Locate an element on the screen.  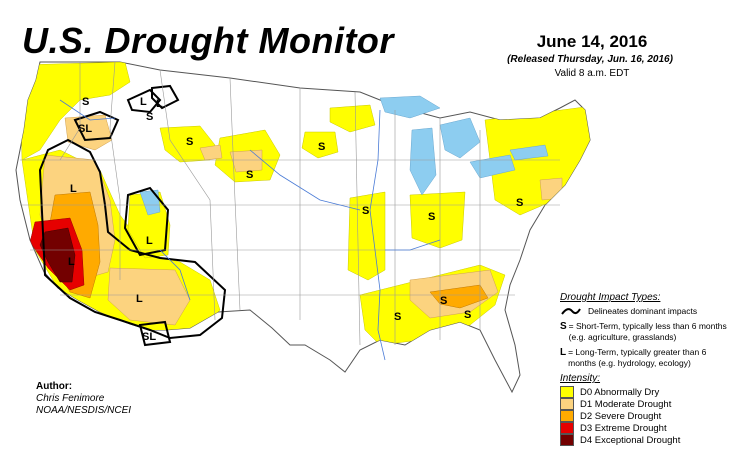
intensity-heading: Intensity: is located at coordinates (580, 378).